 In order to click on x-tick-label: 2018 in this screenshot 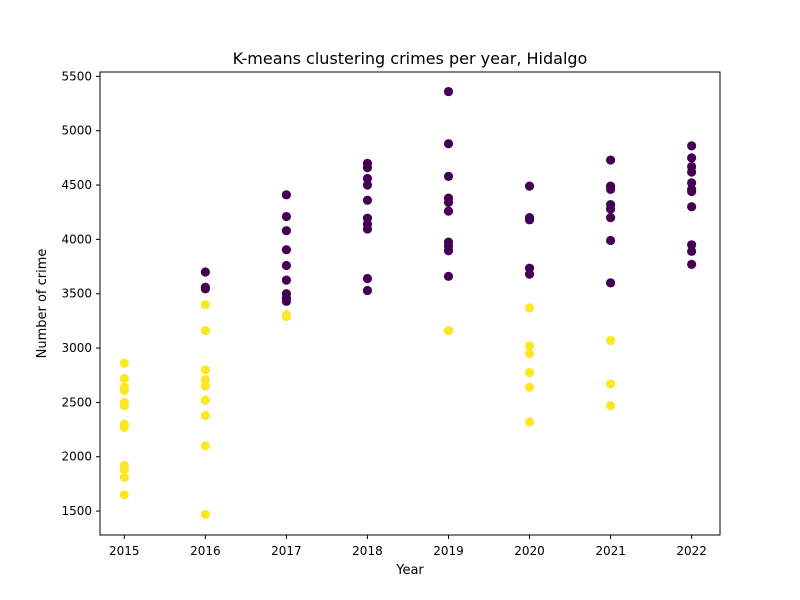, I will do `click(367, 551)`.